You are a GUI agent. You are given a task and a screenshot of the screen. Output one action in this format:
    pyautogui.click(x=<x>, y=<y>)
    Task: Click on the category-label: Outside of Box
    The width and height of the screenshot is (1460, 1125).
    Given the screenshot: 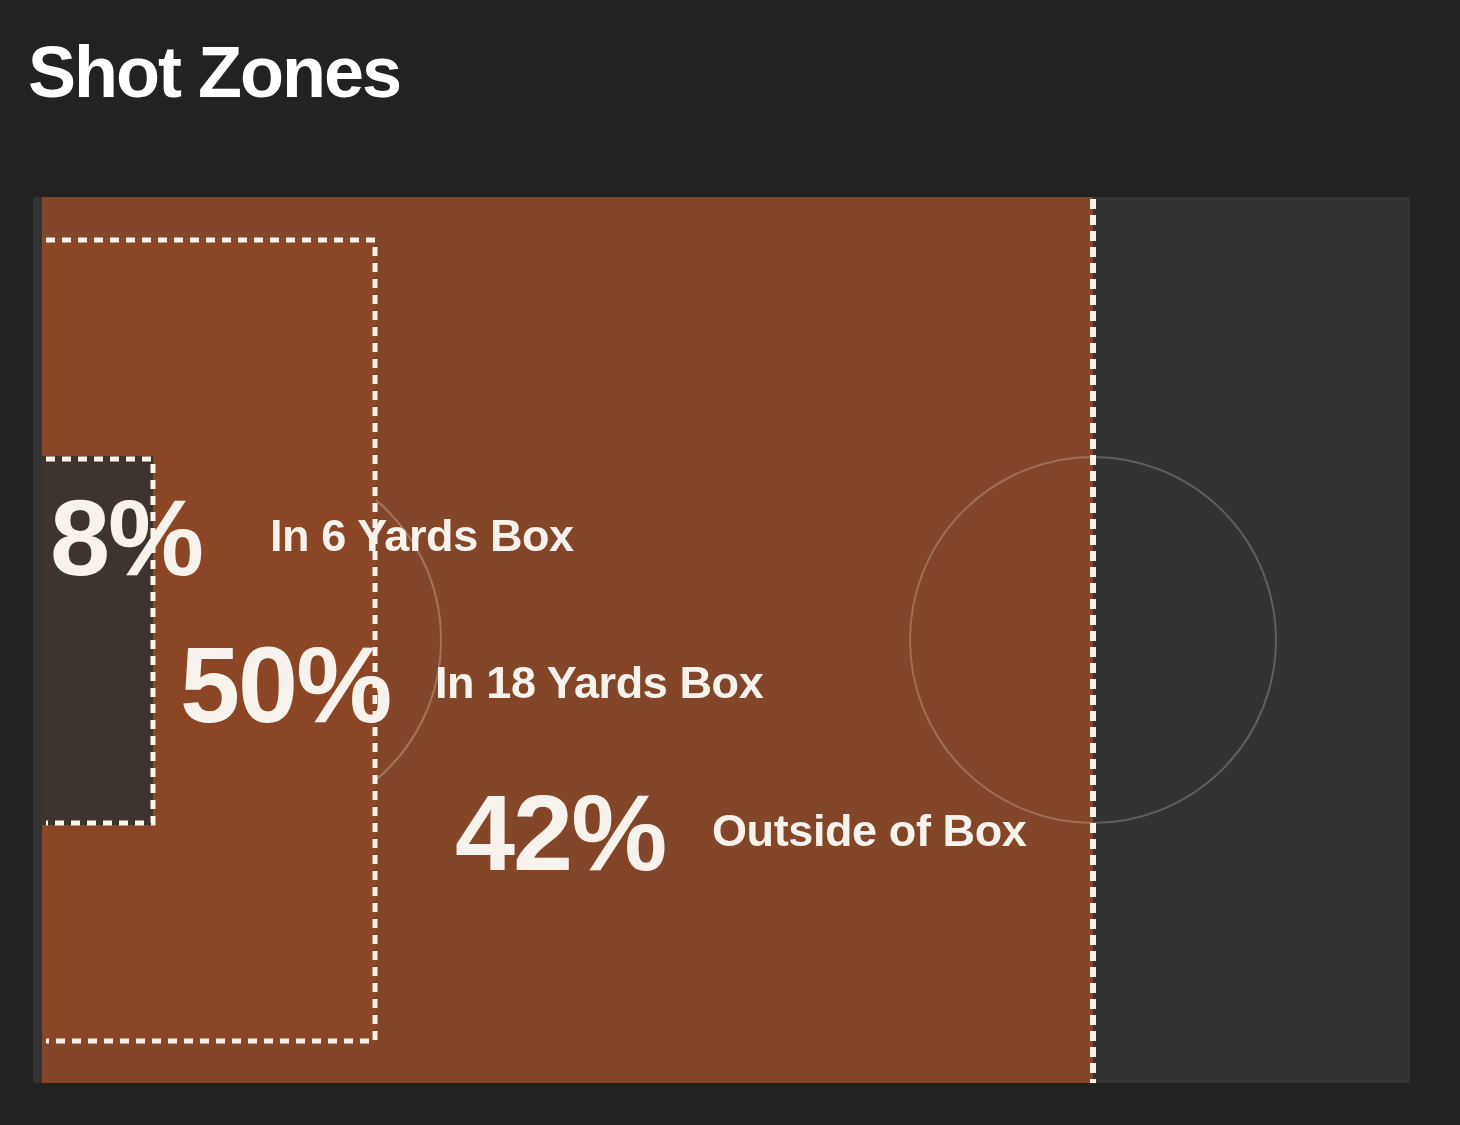 What is the action you would take?
    pyautogui.click(x=869, y=830)
    